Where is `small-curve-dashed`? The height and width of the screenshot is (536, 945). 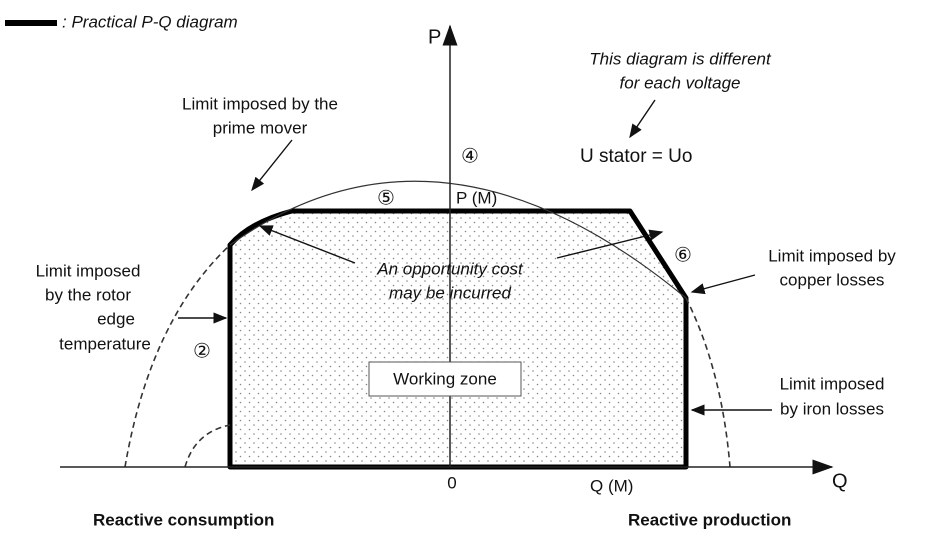
small-curve-dashed is located at coordinates (207, 446).